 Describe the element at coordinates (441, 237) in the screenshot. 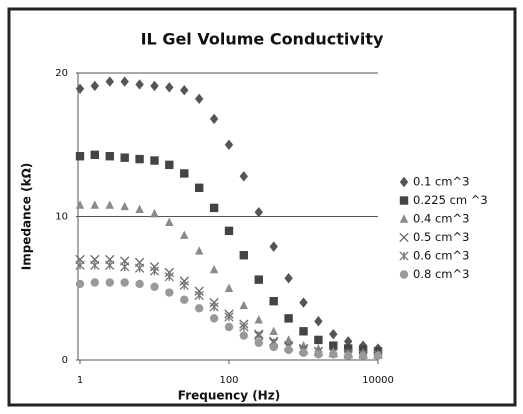

I see `legend-label: 0.5 cm^3` at that location.